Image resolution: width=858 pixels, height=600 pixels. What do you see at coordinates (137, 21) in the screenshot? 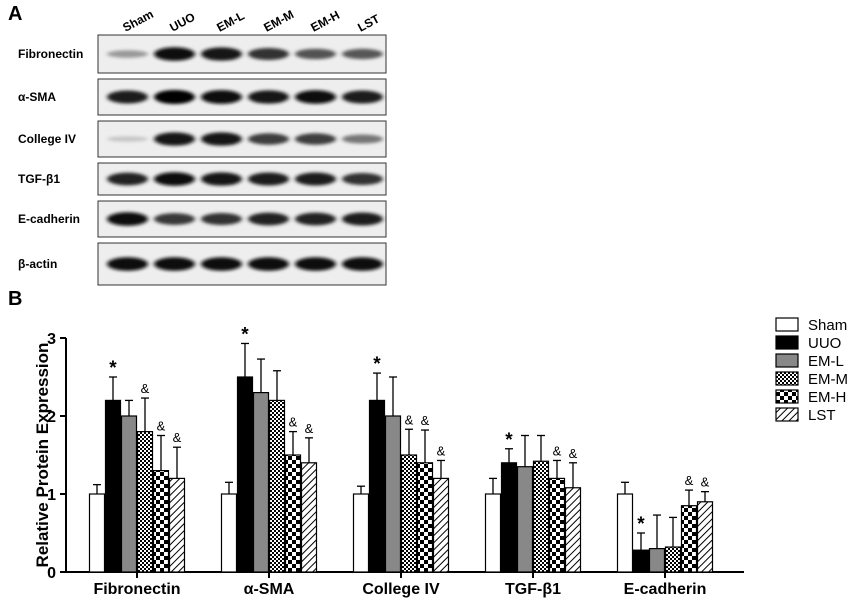
I see `lane-label: Sham` at bounding box center [137, 21].